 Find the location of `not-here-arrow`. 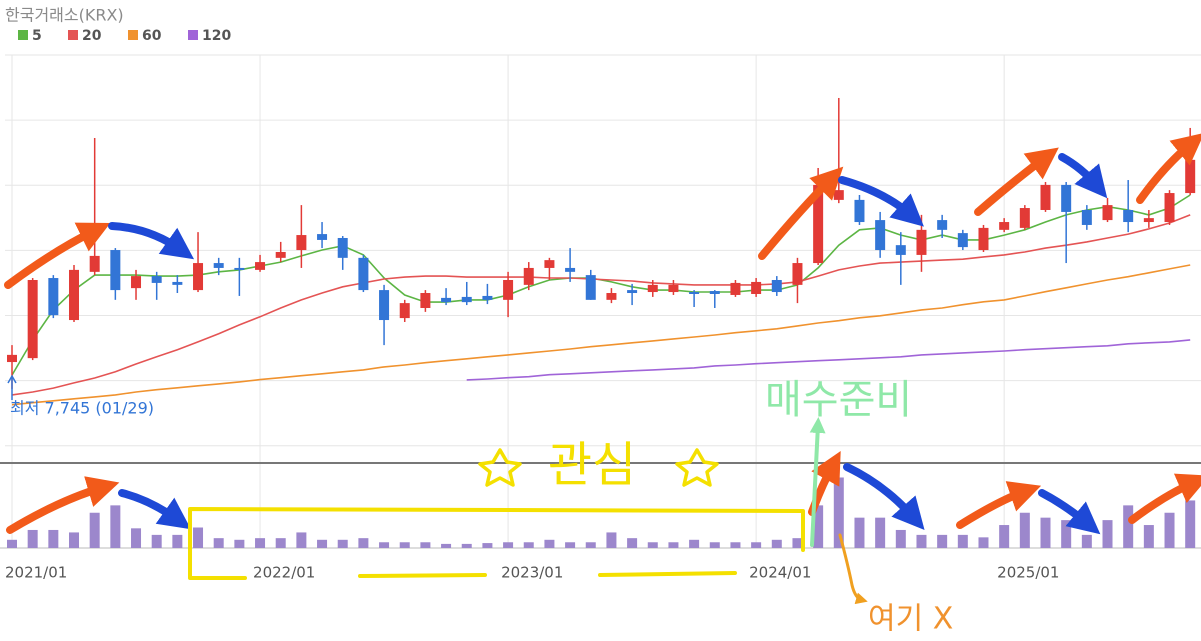

not-here-arrow is located at coordinates (853, 569).